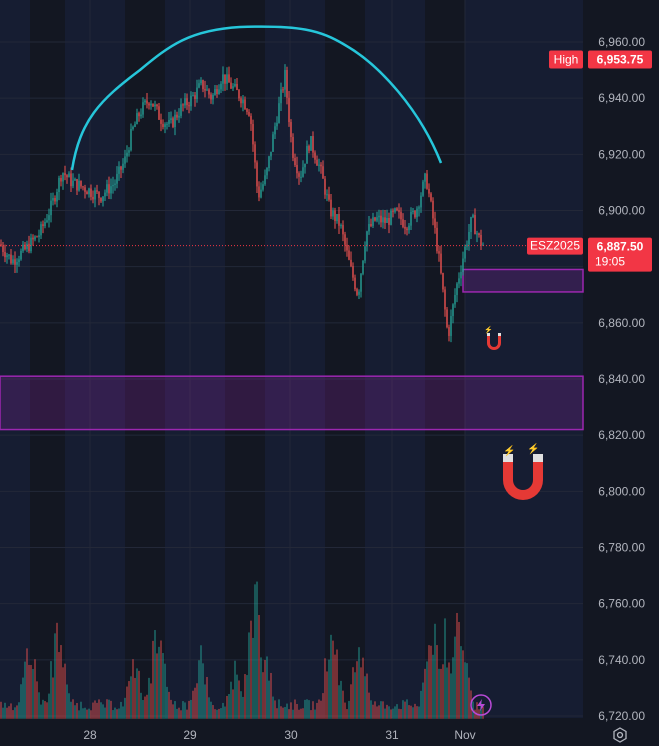 Image resolution: width=659 pixels, height=746 pixels. Describe the element at coordinates (523, 471) in the screenshot. I see `magnet-icon: ⚡ ⚡` at that location.